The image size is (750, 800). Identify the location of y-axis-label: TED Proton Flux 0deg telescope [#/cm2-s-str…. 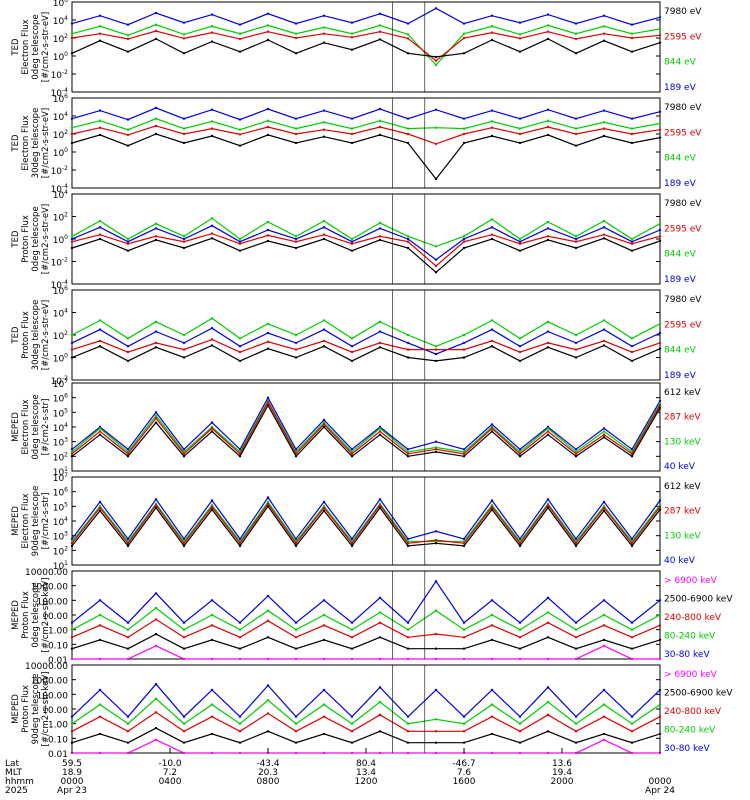
(31, 239).